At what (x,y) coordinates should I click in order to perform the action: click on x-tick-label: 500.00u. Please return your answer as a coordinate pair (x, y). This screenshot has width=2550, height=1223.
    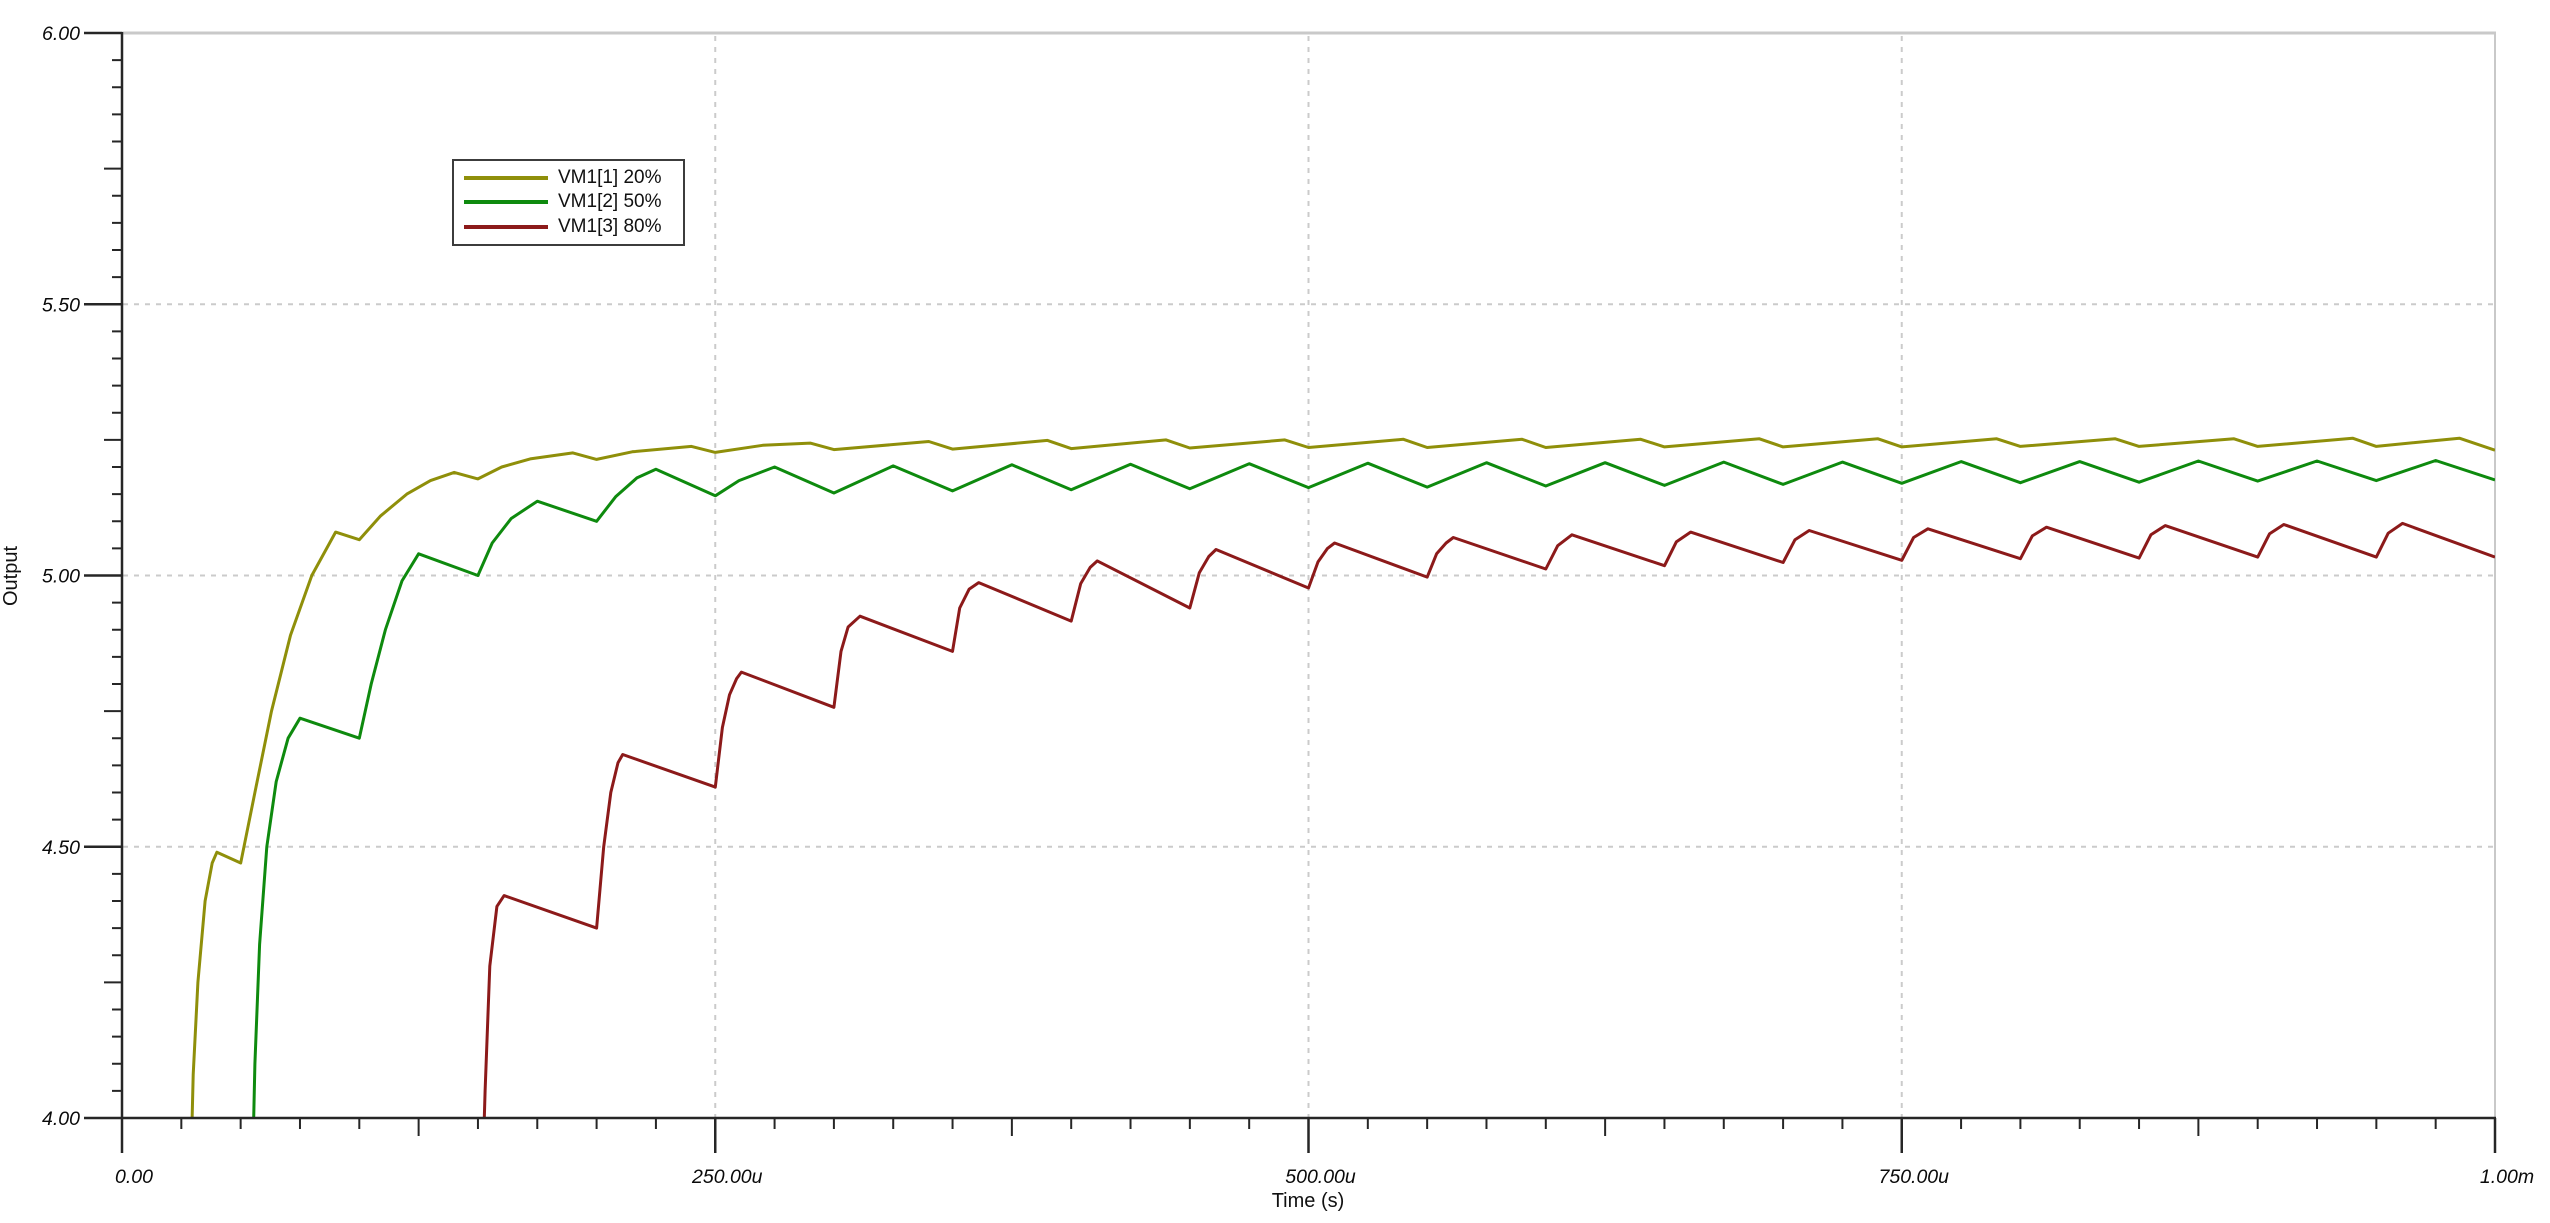
    Looking at the image, I should click on (1320, 1177).